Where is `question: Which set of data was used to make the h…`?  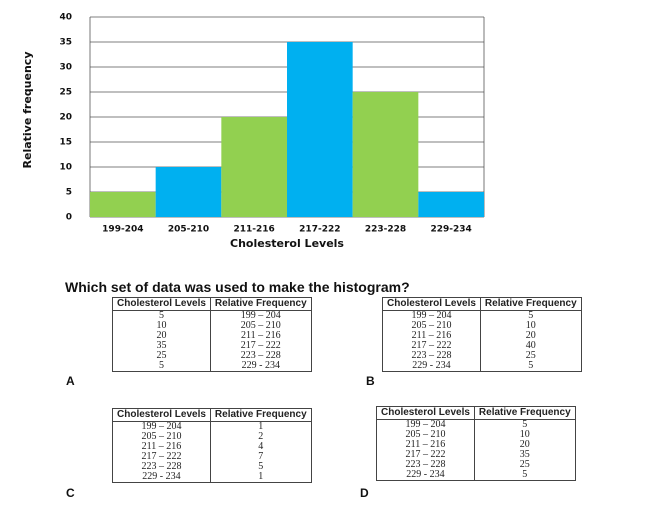
question: Which set of data was used to make the h… is located at coordinates (237, 287).